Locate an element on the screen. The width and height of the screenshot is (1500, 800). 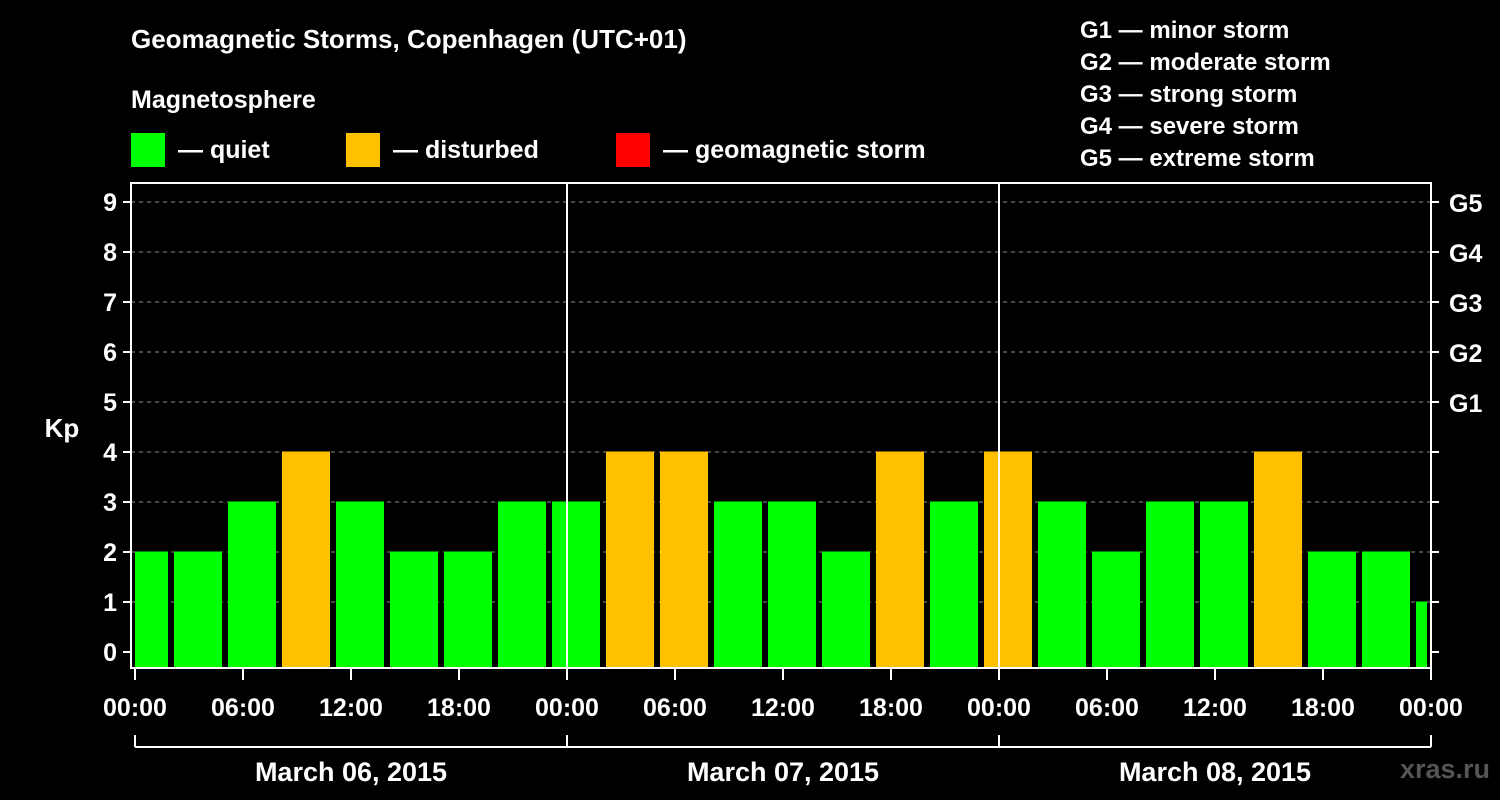
legend-disturbed-label: — disturbed is located at coordinates (466, 149).